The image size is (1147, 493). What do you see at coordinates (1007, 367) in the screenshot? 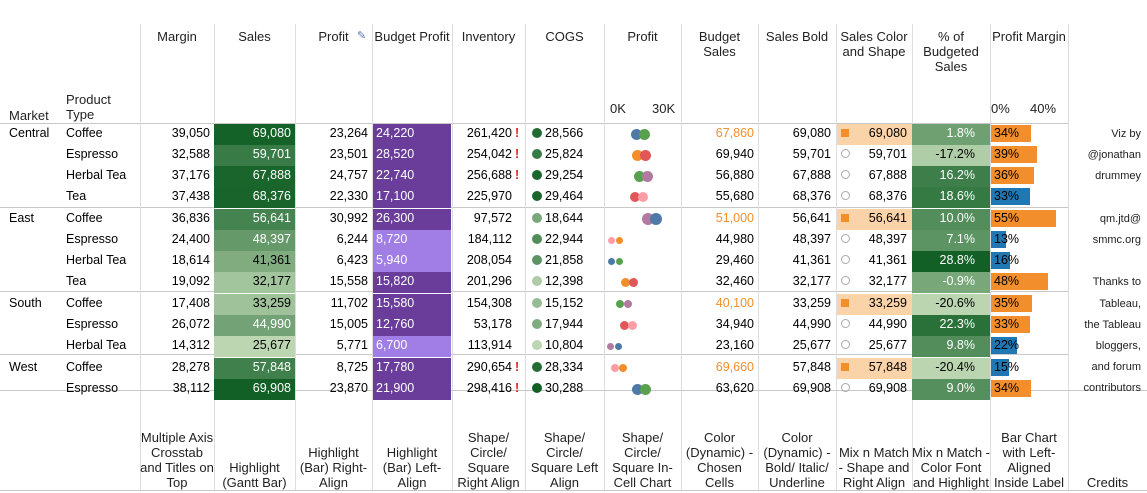
I see `profit-margin-value: 15%` at bounding box center [1007, 367].